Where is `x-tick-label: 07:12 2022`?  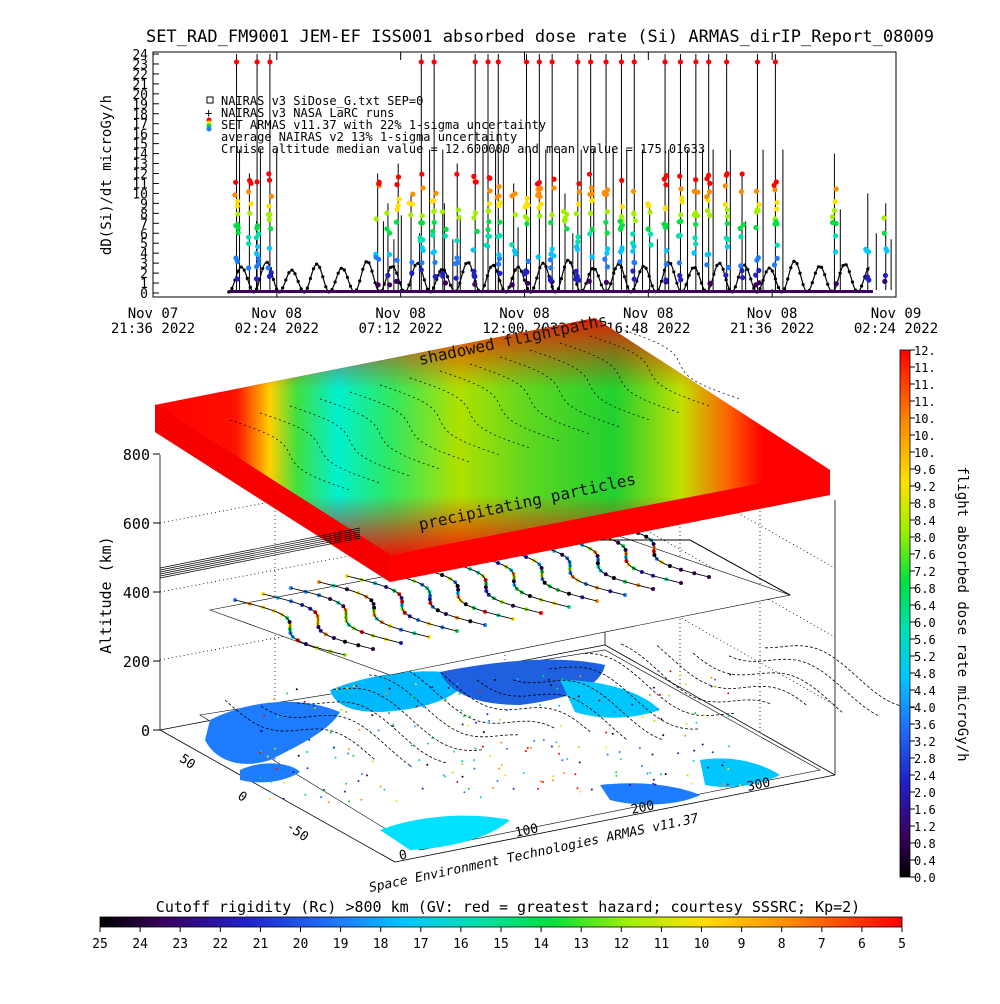 x-tick-label: 07:12 2022 is located at coordinates (401, 329).